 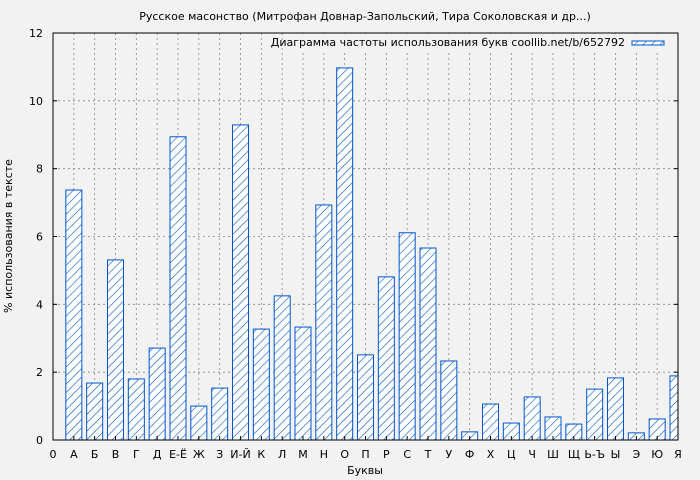 I want to click on x-tick-label: Х, so click(x=491, y=454).